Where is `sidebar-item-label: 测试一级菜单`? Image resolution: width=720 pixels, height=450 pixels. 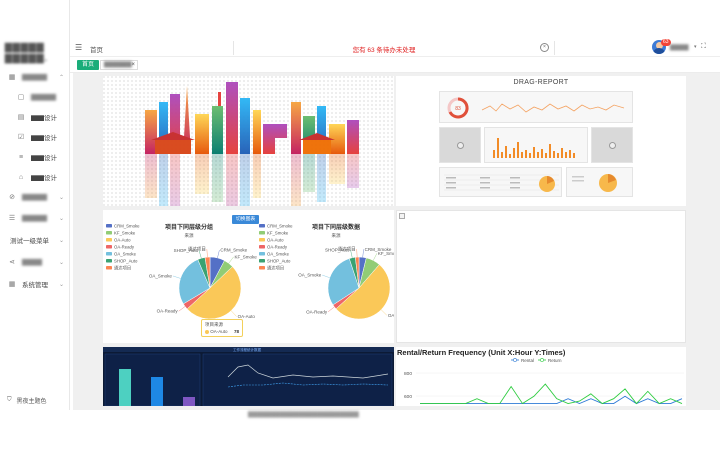 sidebar-item-label: 测试一级菜单 is located at coordinates (29, 241).